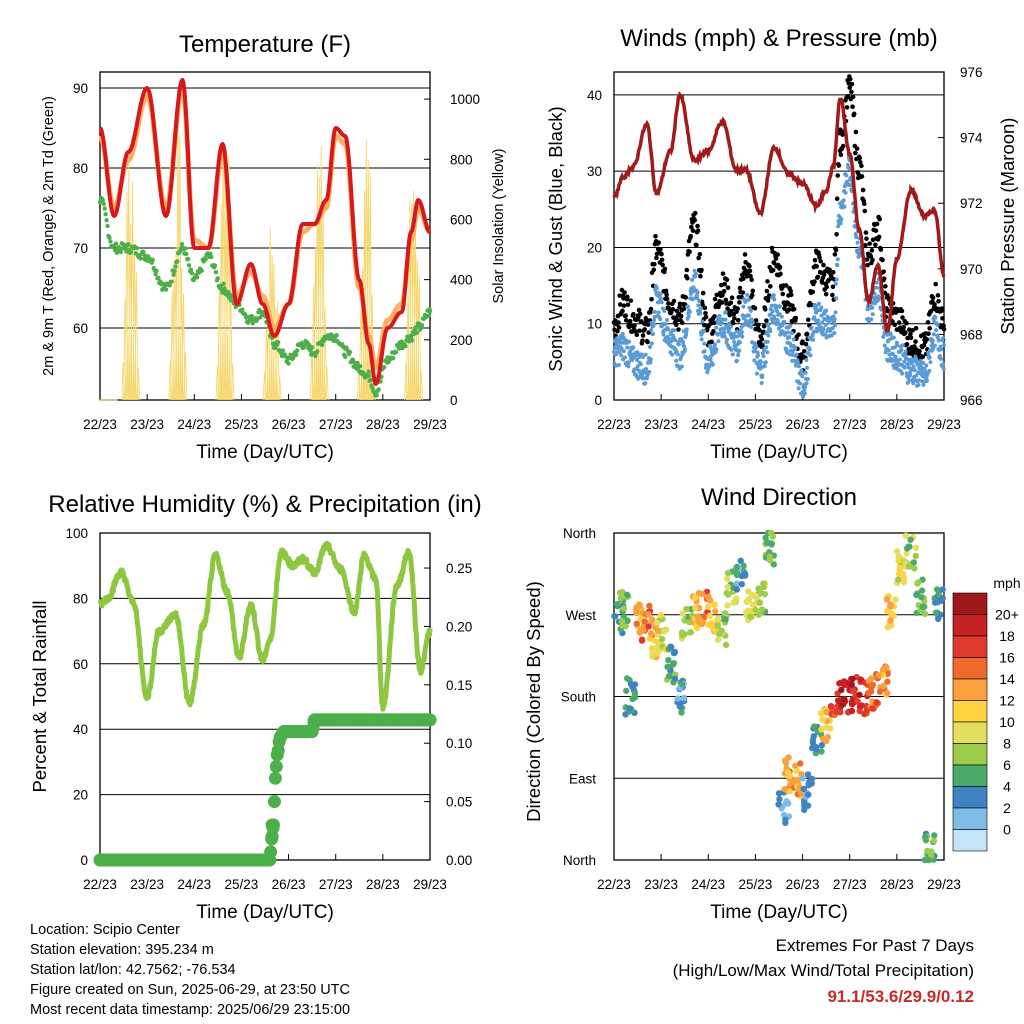 The height and width of the screenshot is (1024, 1024). What do you see at coordinates (971, 203) in the screenshot?
I see `y2-tick-label: 972` at bounding box center [971, 203].